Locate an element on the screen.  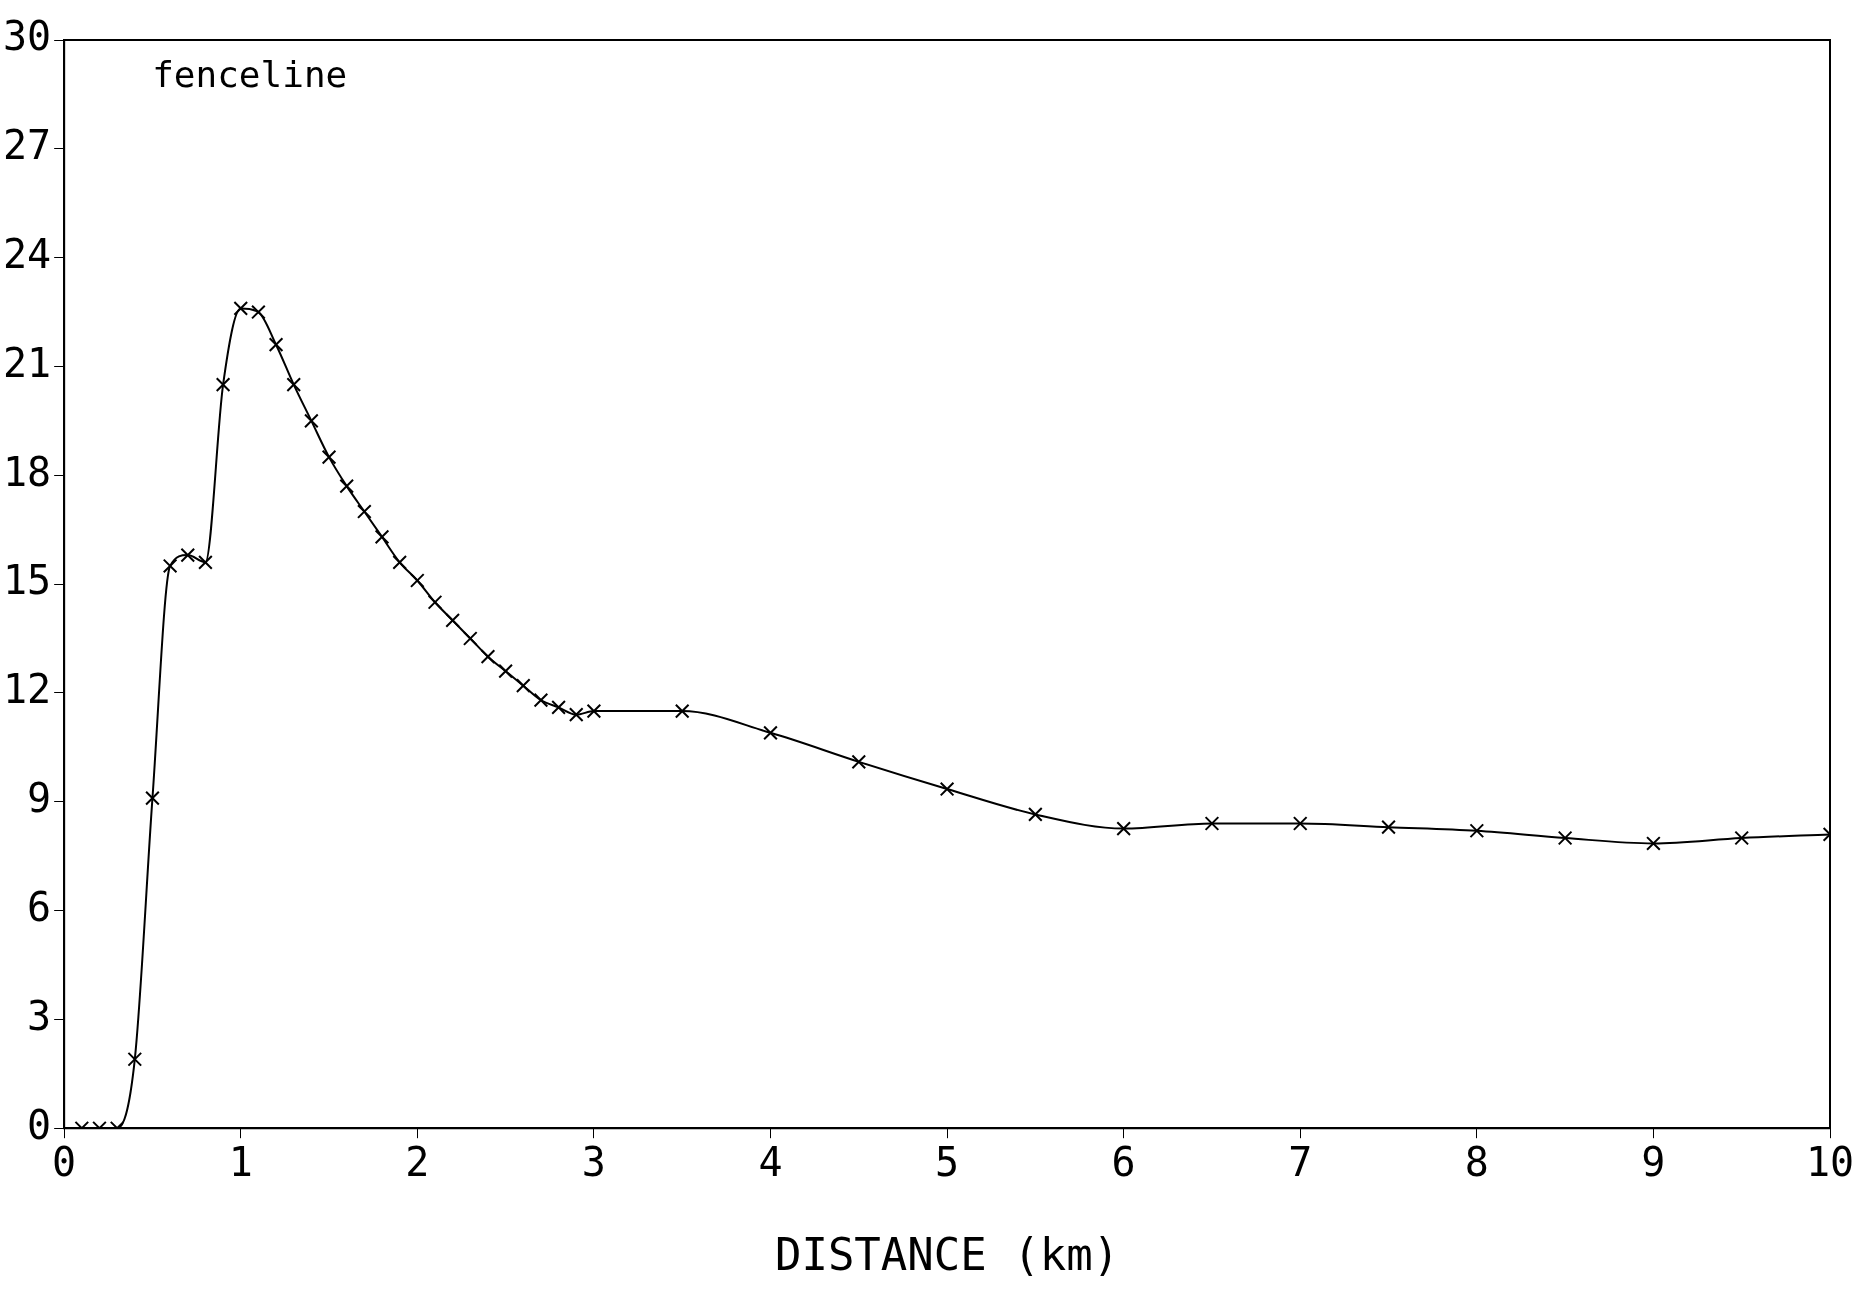
y-tick-label: 21 is located at coordinates (27, 362).